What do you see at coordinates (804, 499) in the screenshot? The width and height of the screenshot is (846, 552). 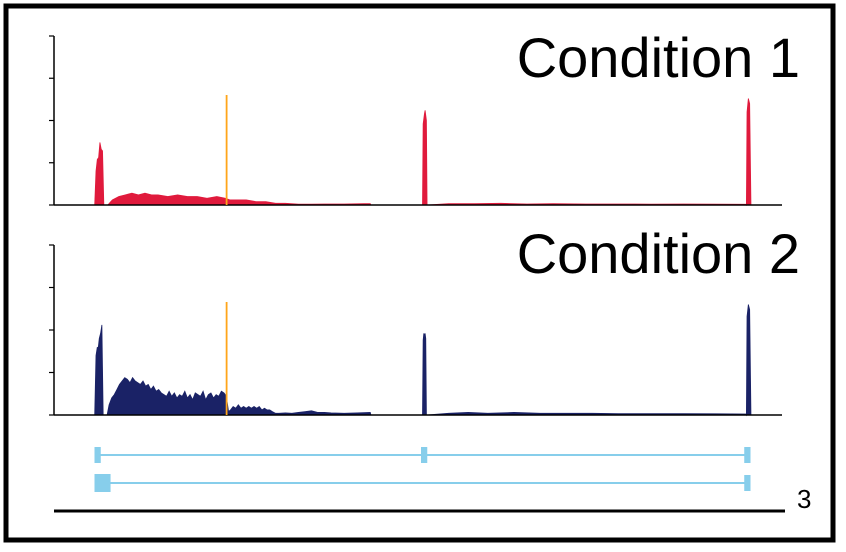 I see `scale-bar-label: 3` at bounding box center [804, 499].